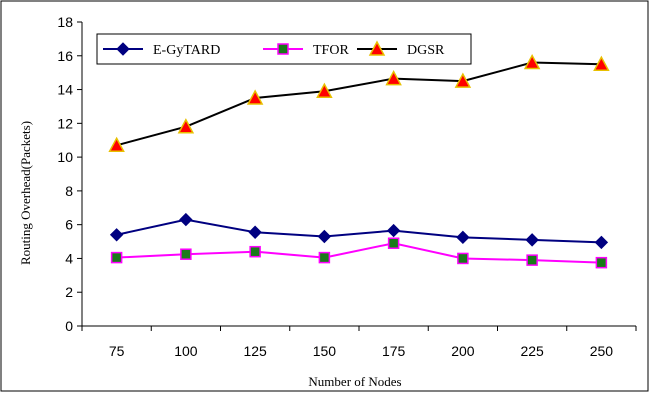  What do you see at coordinates (65, 157) in the screenshot?
I see `y-tick-label: 10` at bounding box center [65, 157].